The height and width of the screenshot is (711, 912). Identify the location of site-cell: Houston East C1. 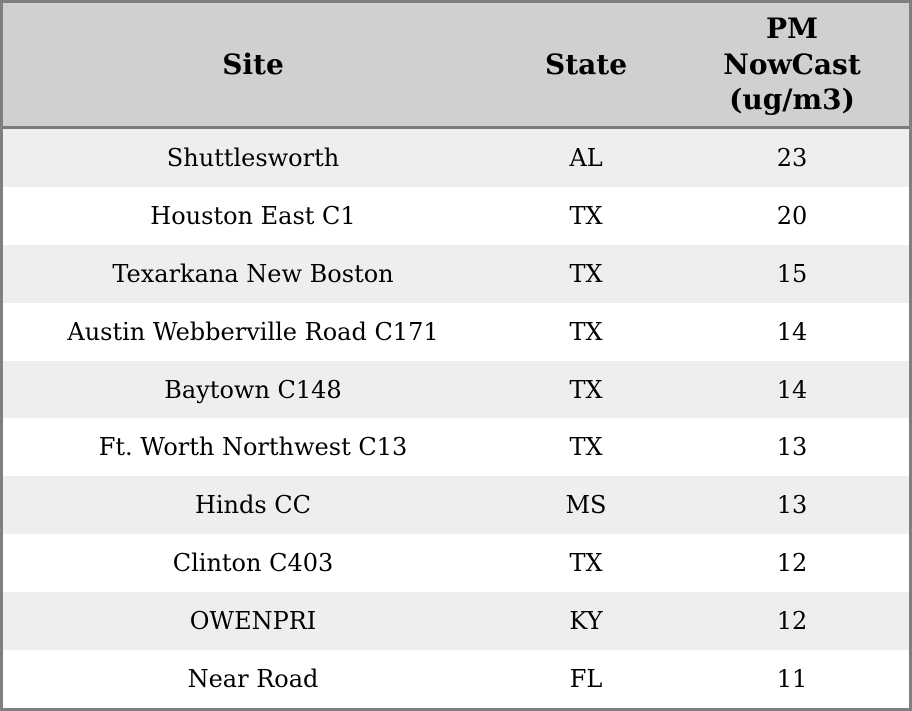
(253, 215).